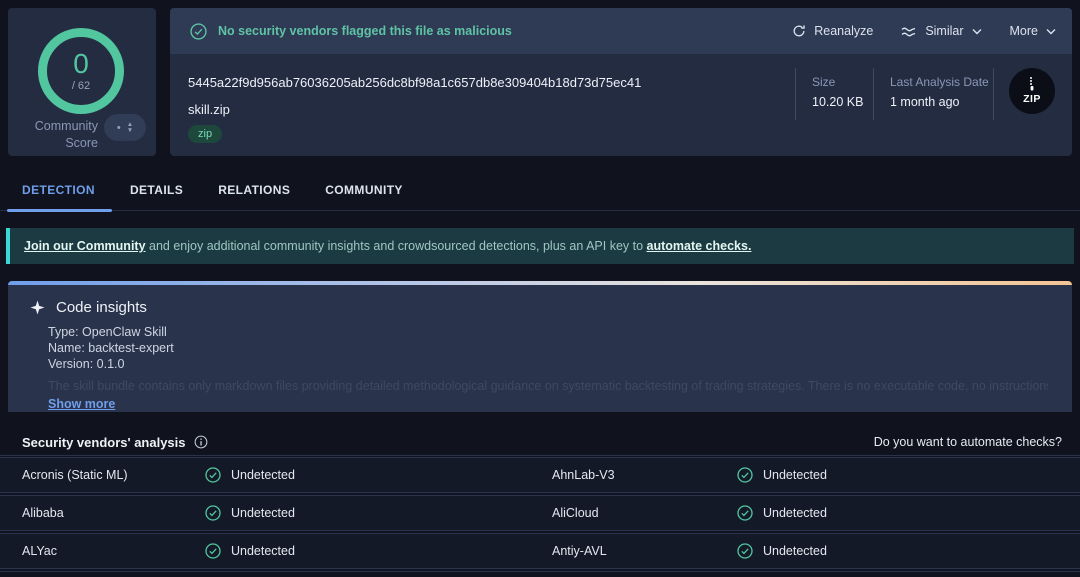  I want to click on insight-name-line: Name: backtest-expert, so click(111, 348).